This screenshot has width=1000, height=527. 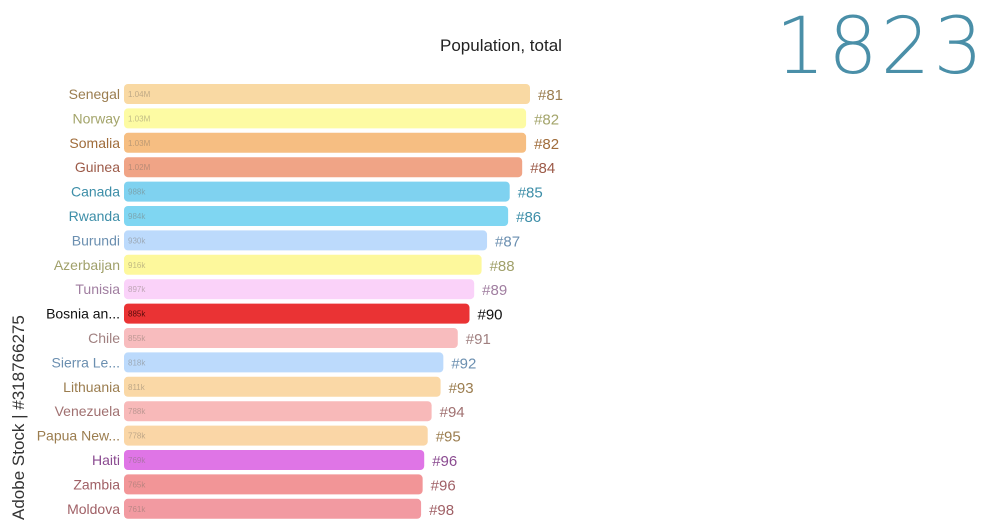 What do you see at coordinates (96, 118) in the screenshot?
I see `category-label: Norway` at bounding box center [96, 118].